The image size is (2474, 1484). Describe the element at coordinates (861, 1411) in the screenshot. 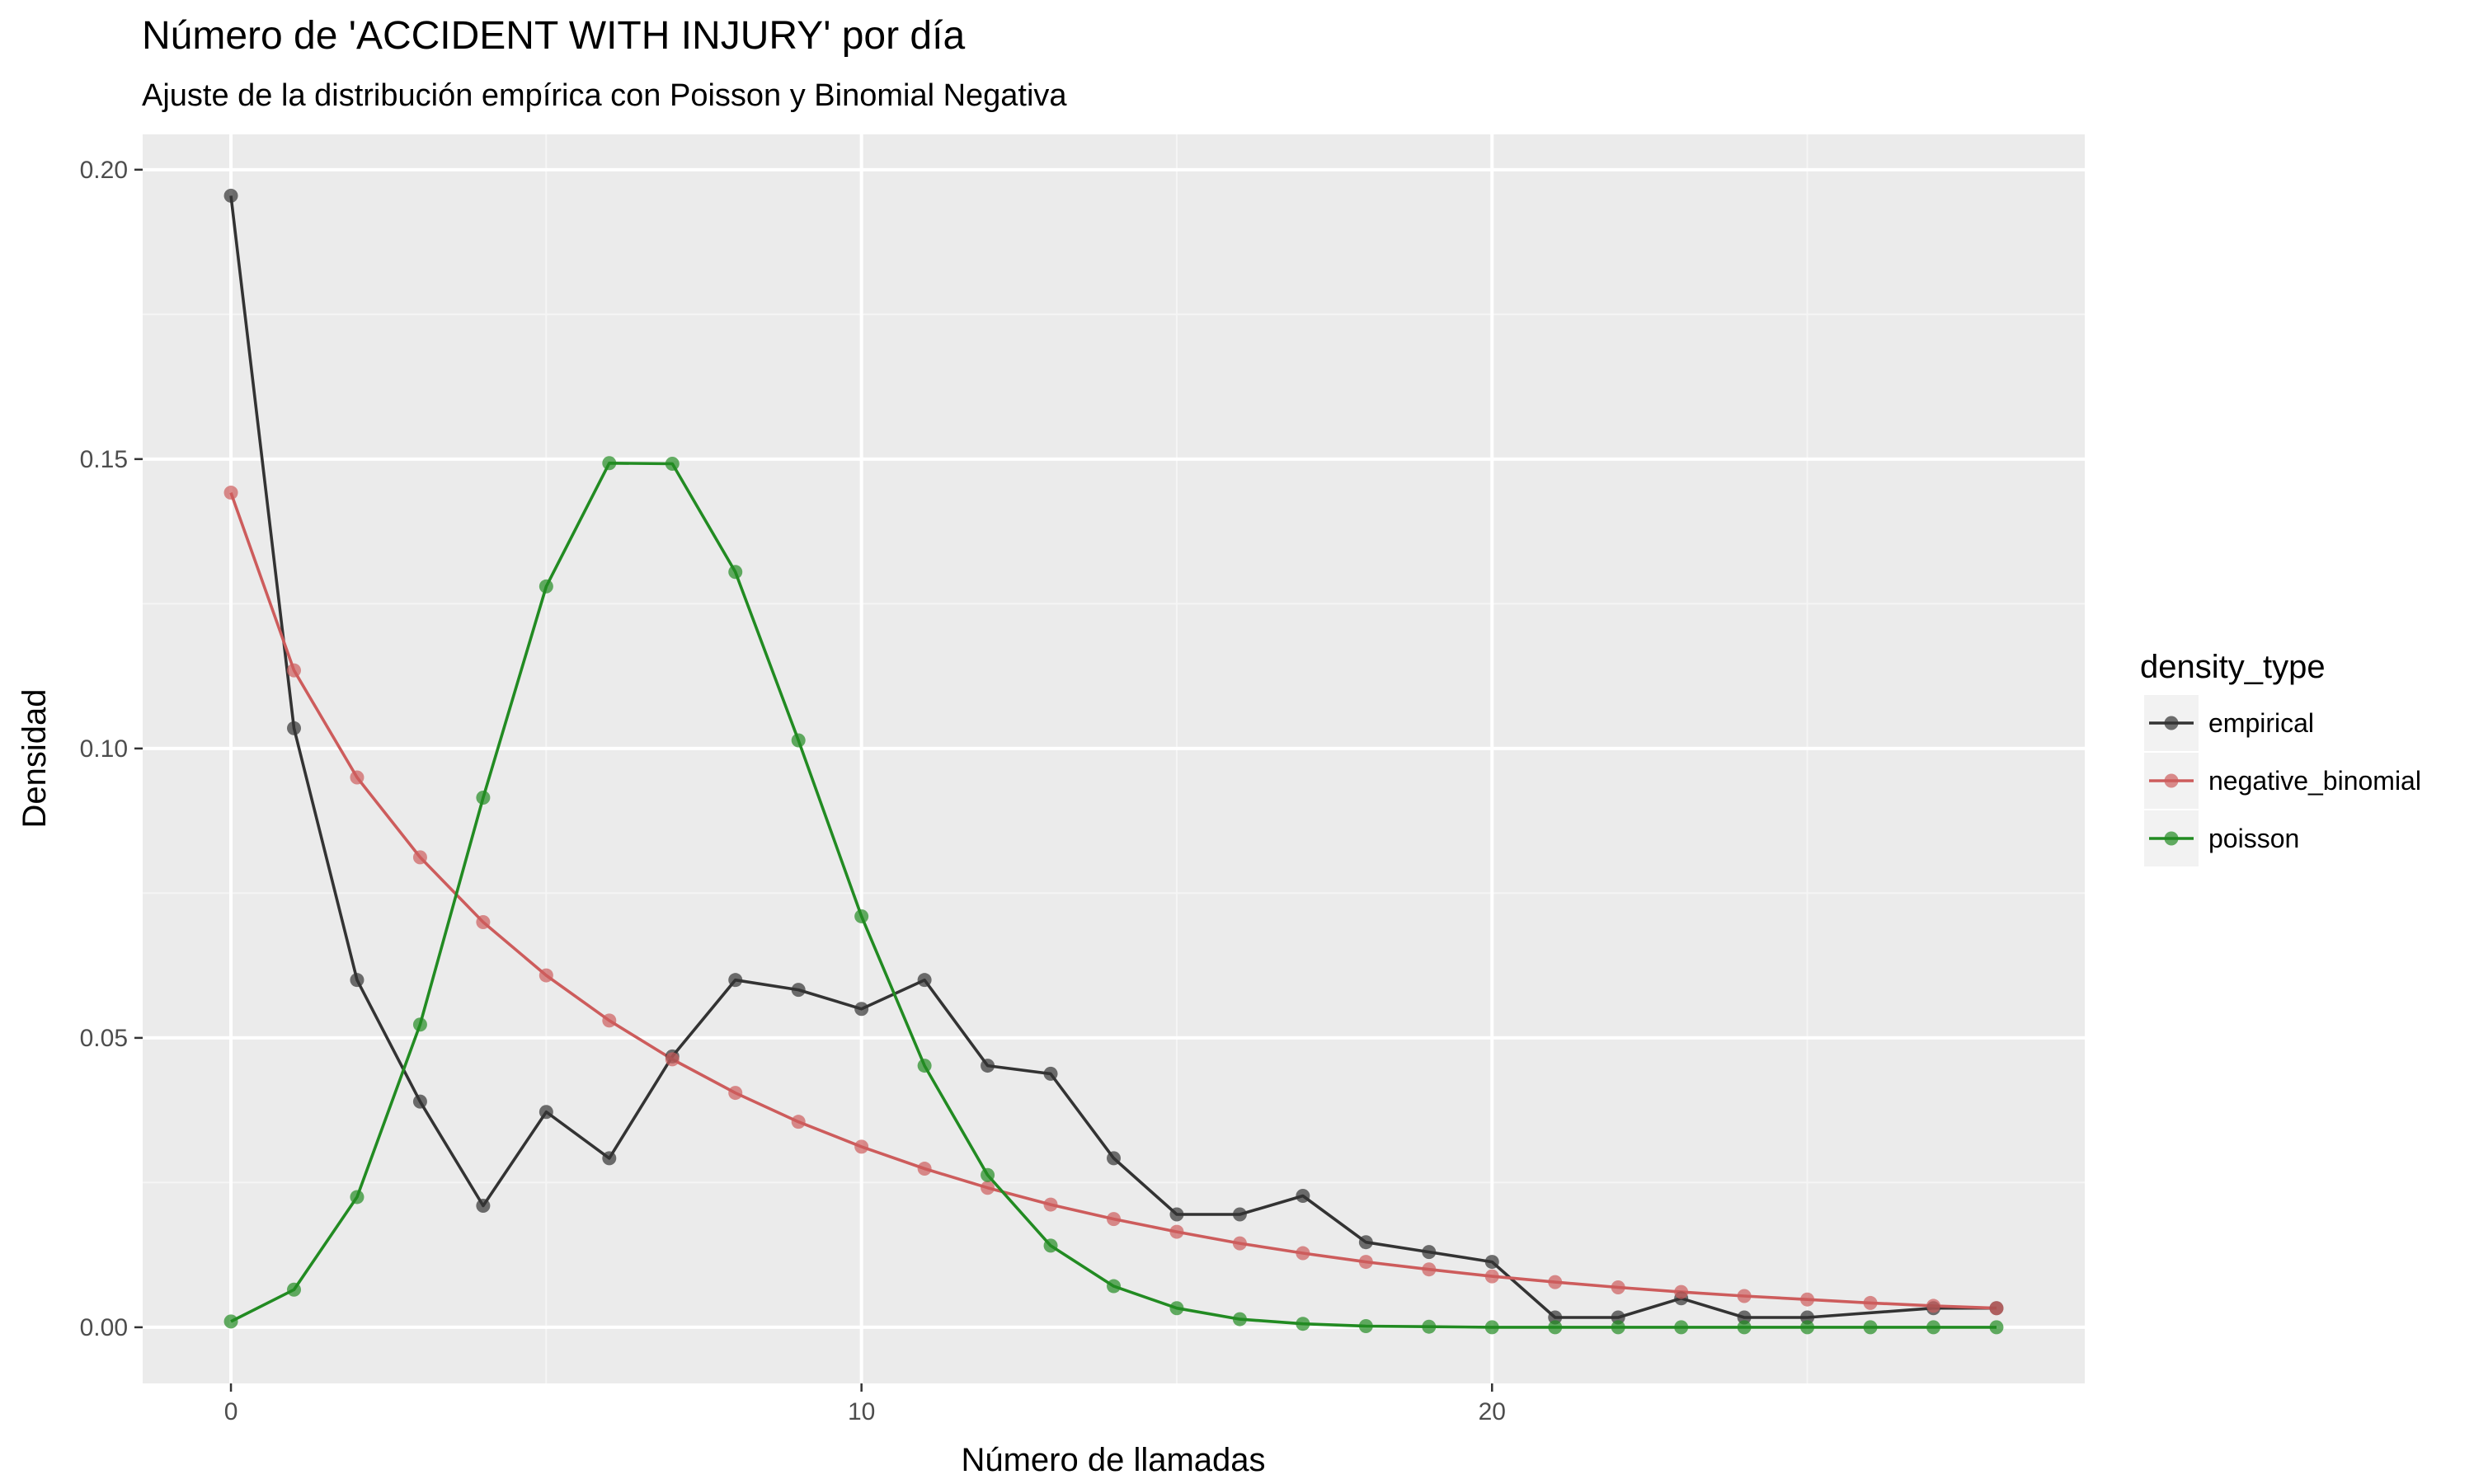

I see `x-tick-label: 10` at that location.